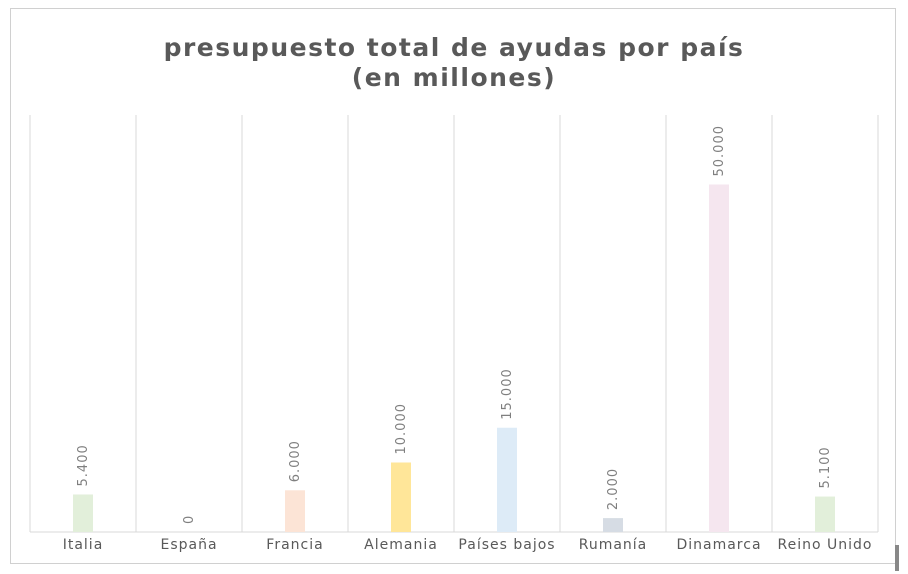 The image size is (908, 574). I want to click on x-tick-label: Países bajos, so click(506, 545).